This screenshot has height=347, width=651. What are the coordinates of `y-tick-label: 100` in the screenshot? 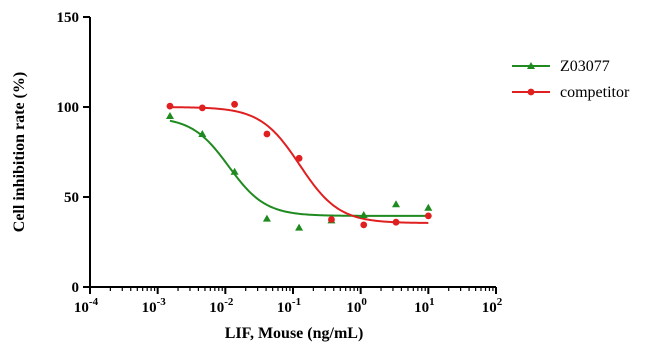 It's located at (68, 108).